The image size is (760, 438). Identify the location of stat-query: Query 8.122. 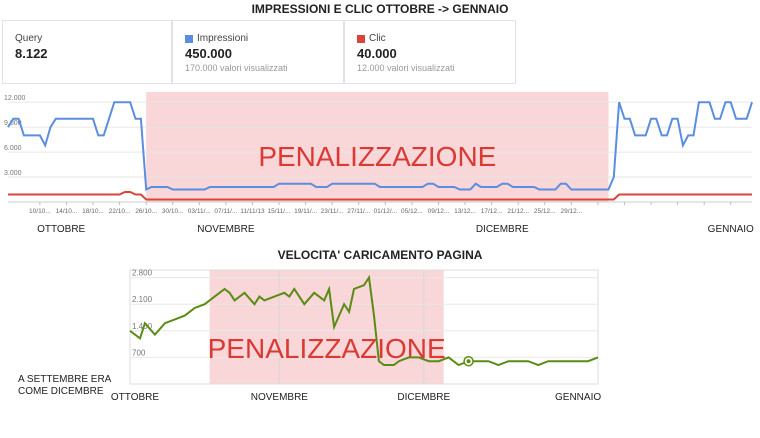
(87, 52).